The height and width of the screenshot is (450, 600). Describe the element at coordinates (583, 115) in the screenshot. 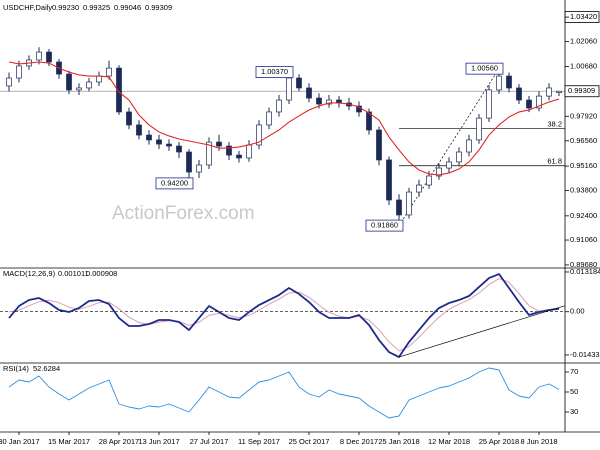

I see `y-tick-label: 0.97920` at that location.